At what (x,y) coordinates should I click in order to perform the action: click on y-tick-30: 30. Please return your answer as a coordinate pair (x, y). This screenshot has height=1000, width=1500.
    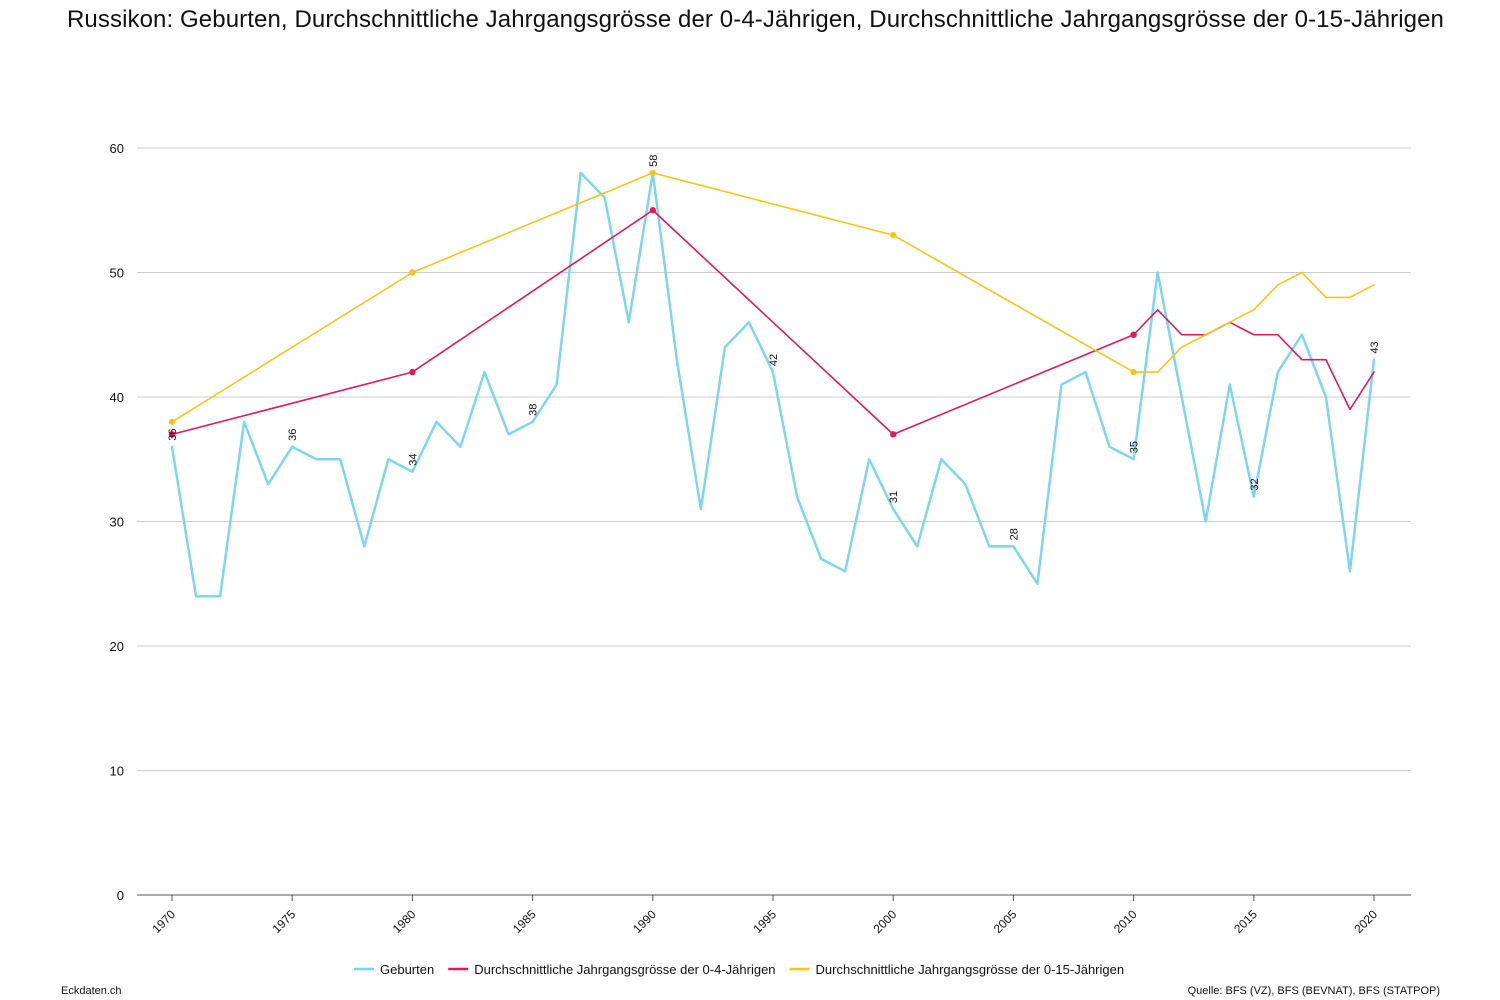
    Looking at the image, I should click on (117, 522).